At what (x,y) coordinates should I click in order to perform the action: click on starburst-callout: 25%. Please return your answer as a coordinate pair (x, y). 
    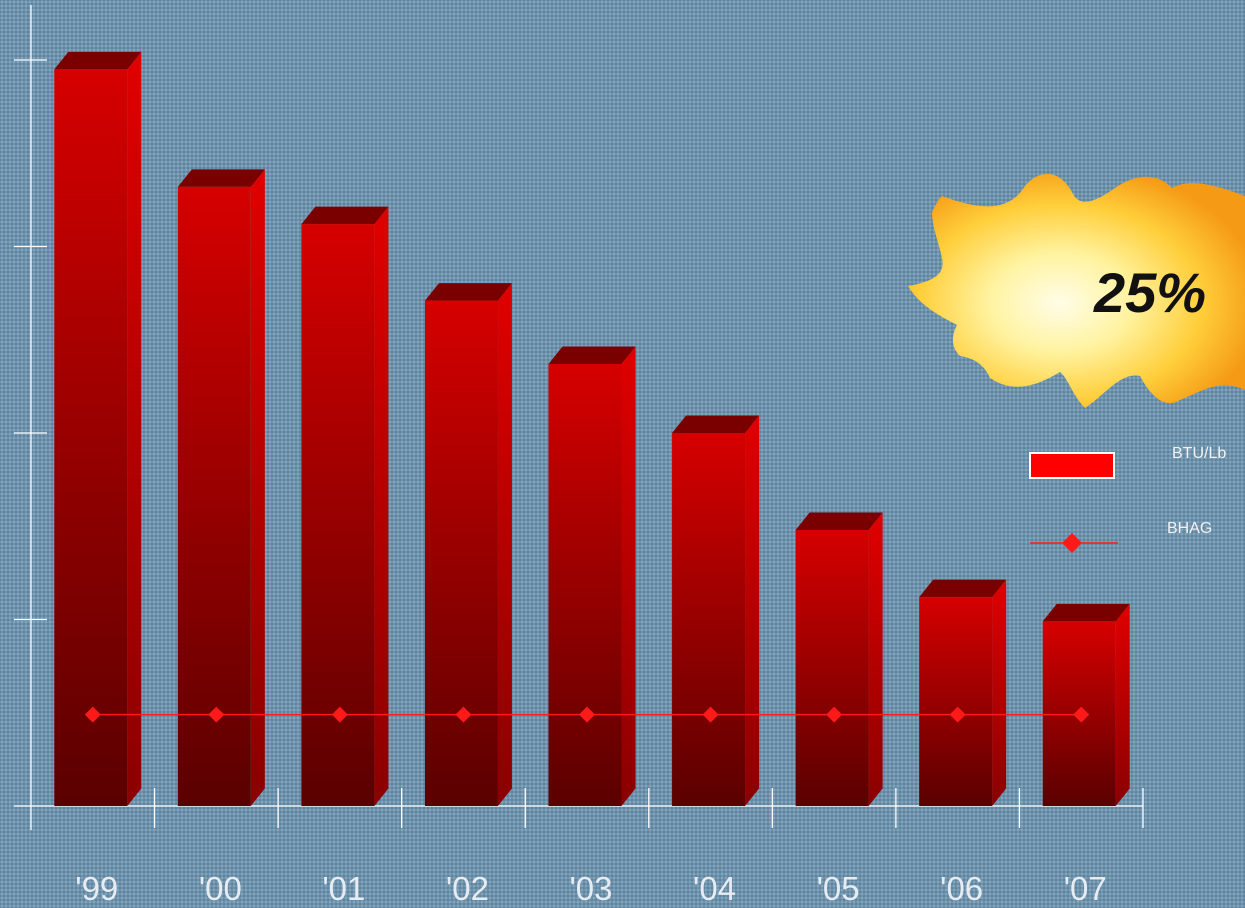
    Looking at the image, I should click on (1076, 290).